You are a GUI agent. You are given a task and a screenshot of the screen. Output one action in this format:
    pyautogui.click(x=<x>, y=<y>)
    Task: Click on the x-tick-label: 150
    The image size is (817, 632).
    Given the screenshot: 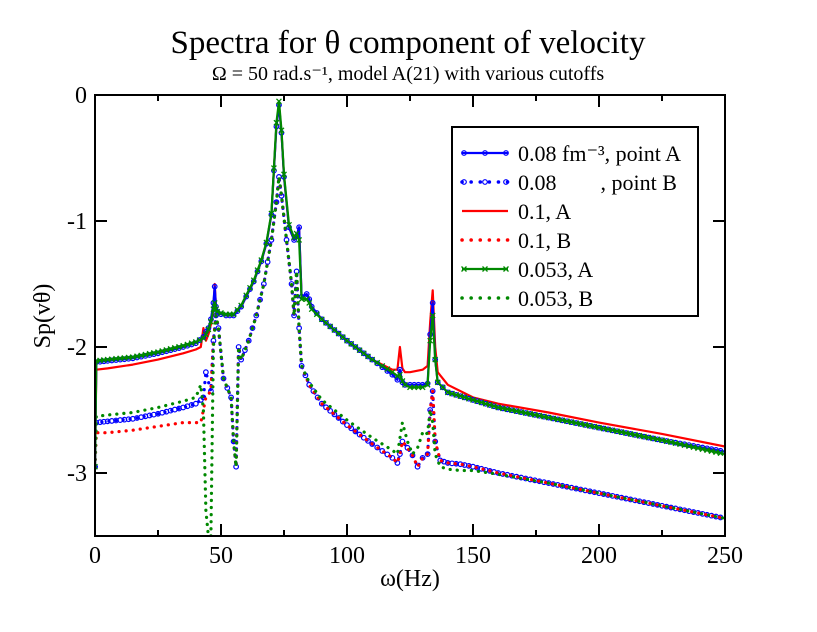 What is the action you would take?
    pyautogui.click(x=473, y=556)
    